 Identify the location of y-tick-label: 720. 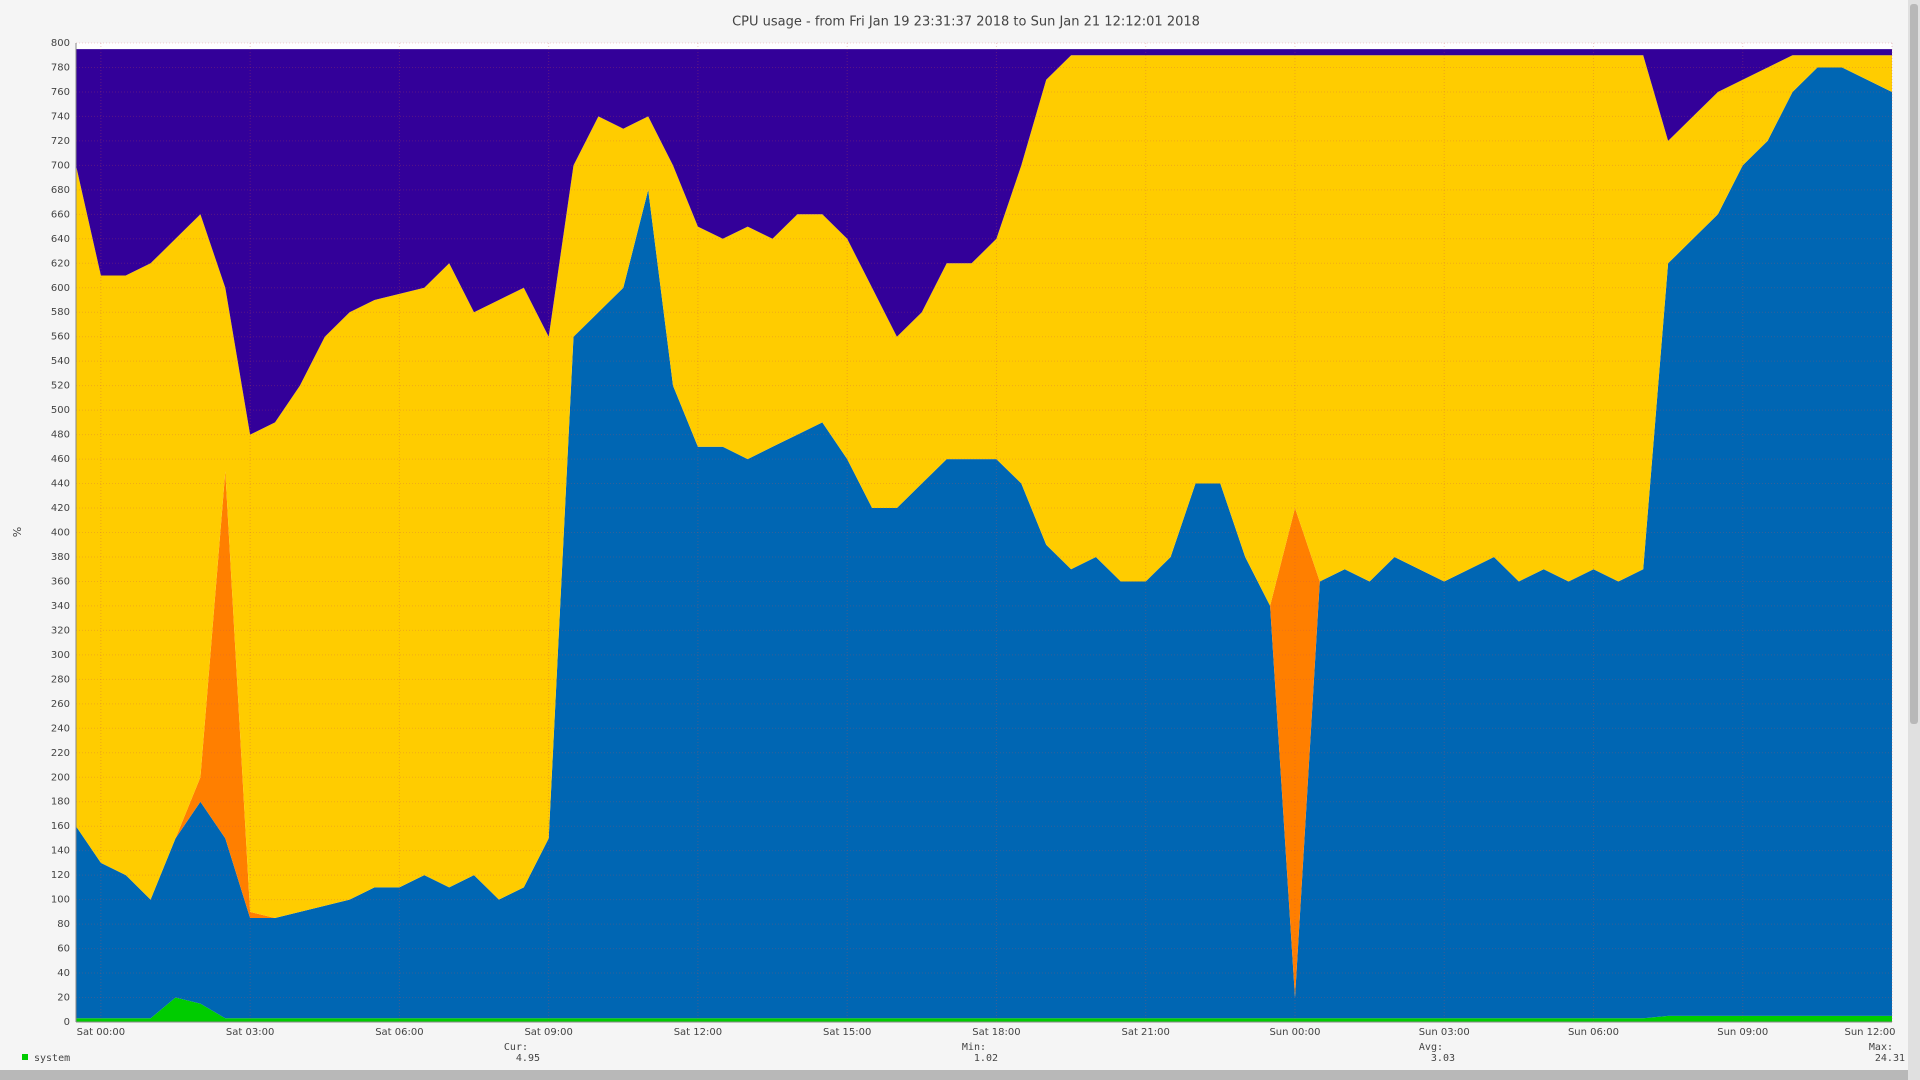
(60, 141).